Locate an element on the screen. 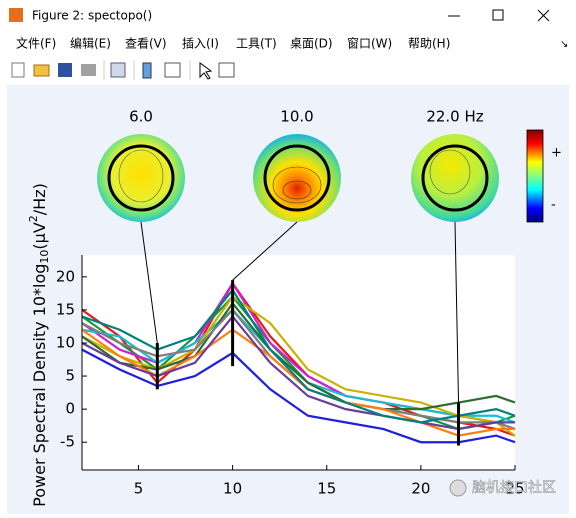 The height and width of the screenshot is (518, 576). property-icon is located at coordinates (226, 70).